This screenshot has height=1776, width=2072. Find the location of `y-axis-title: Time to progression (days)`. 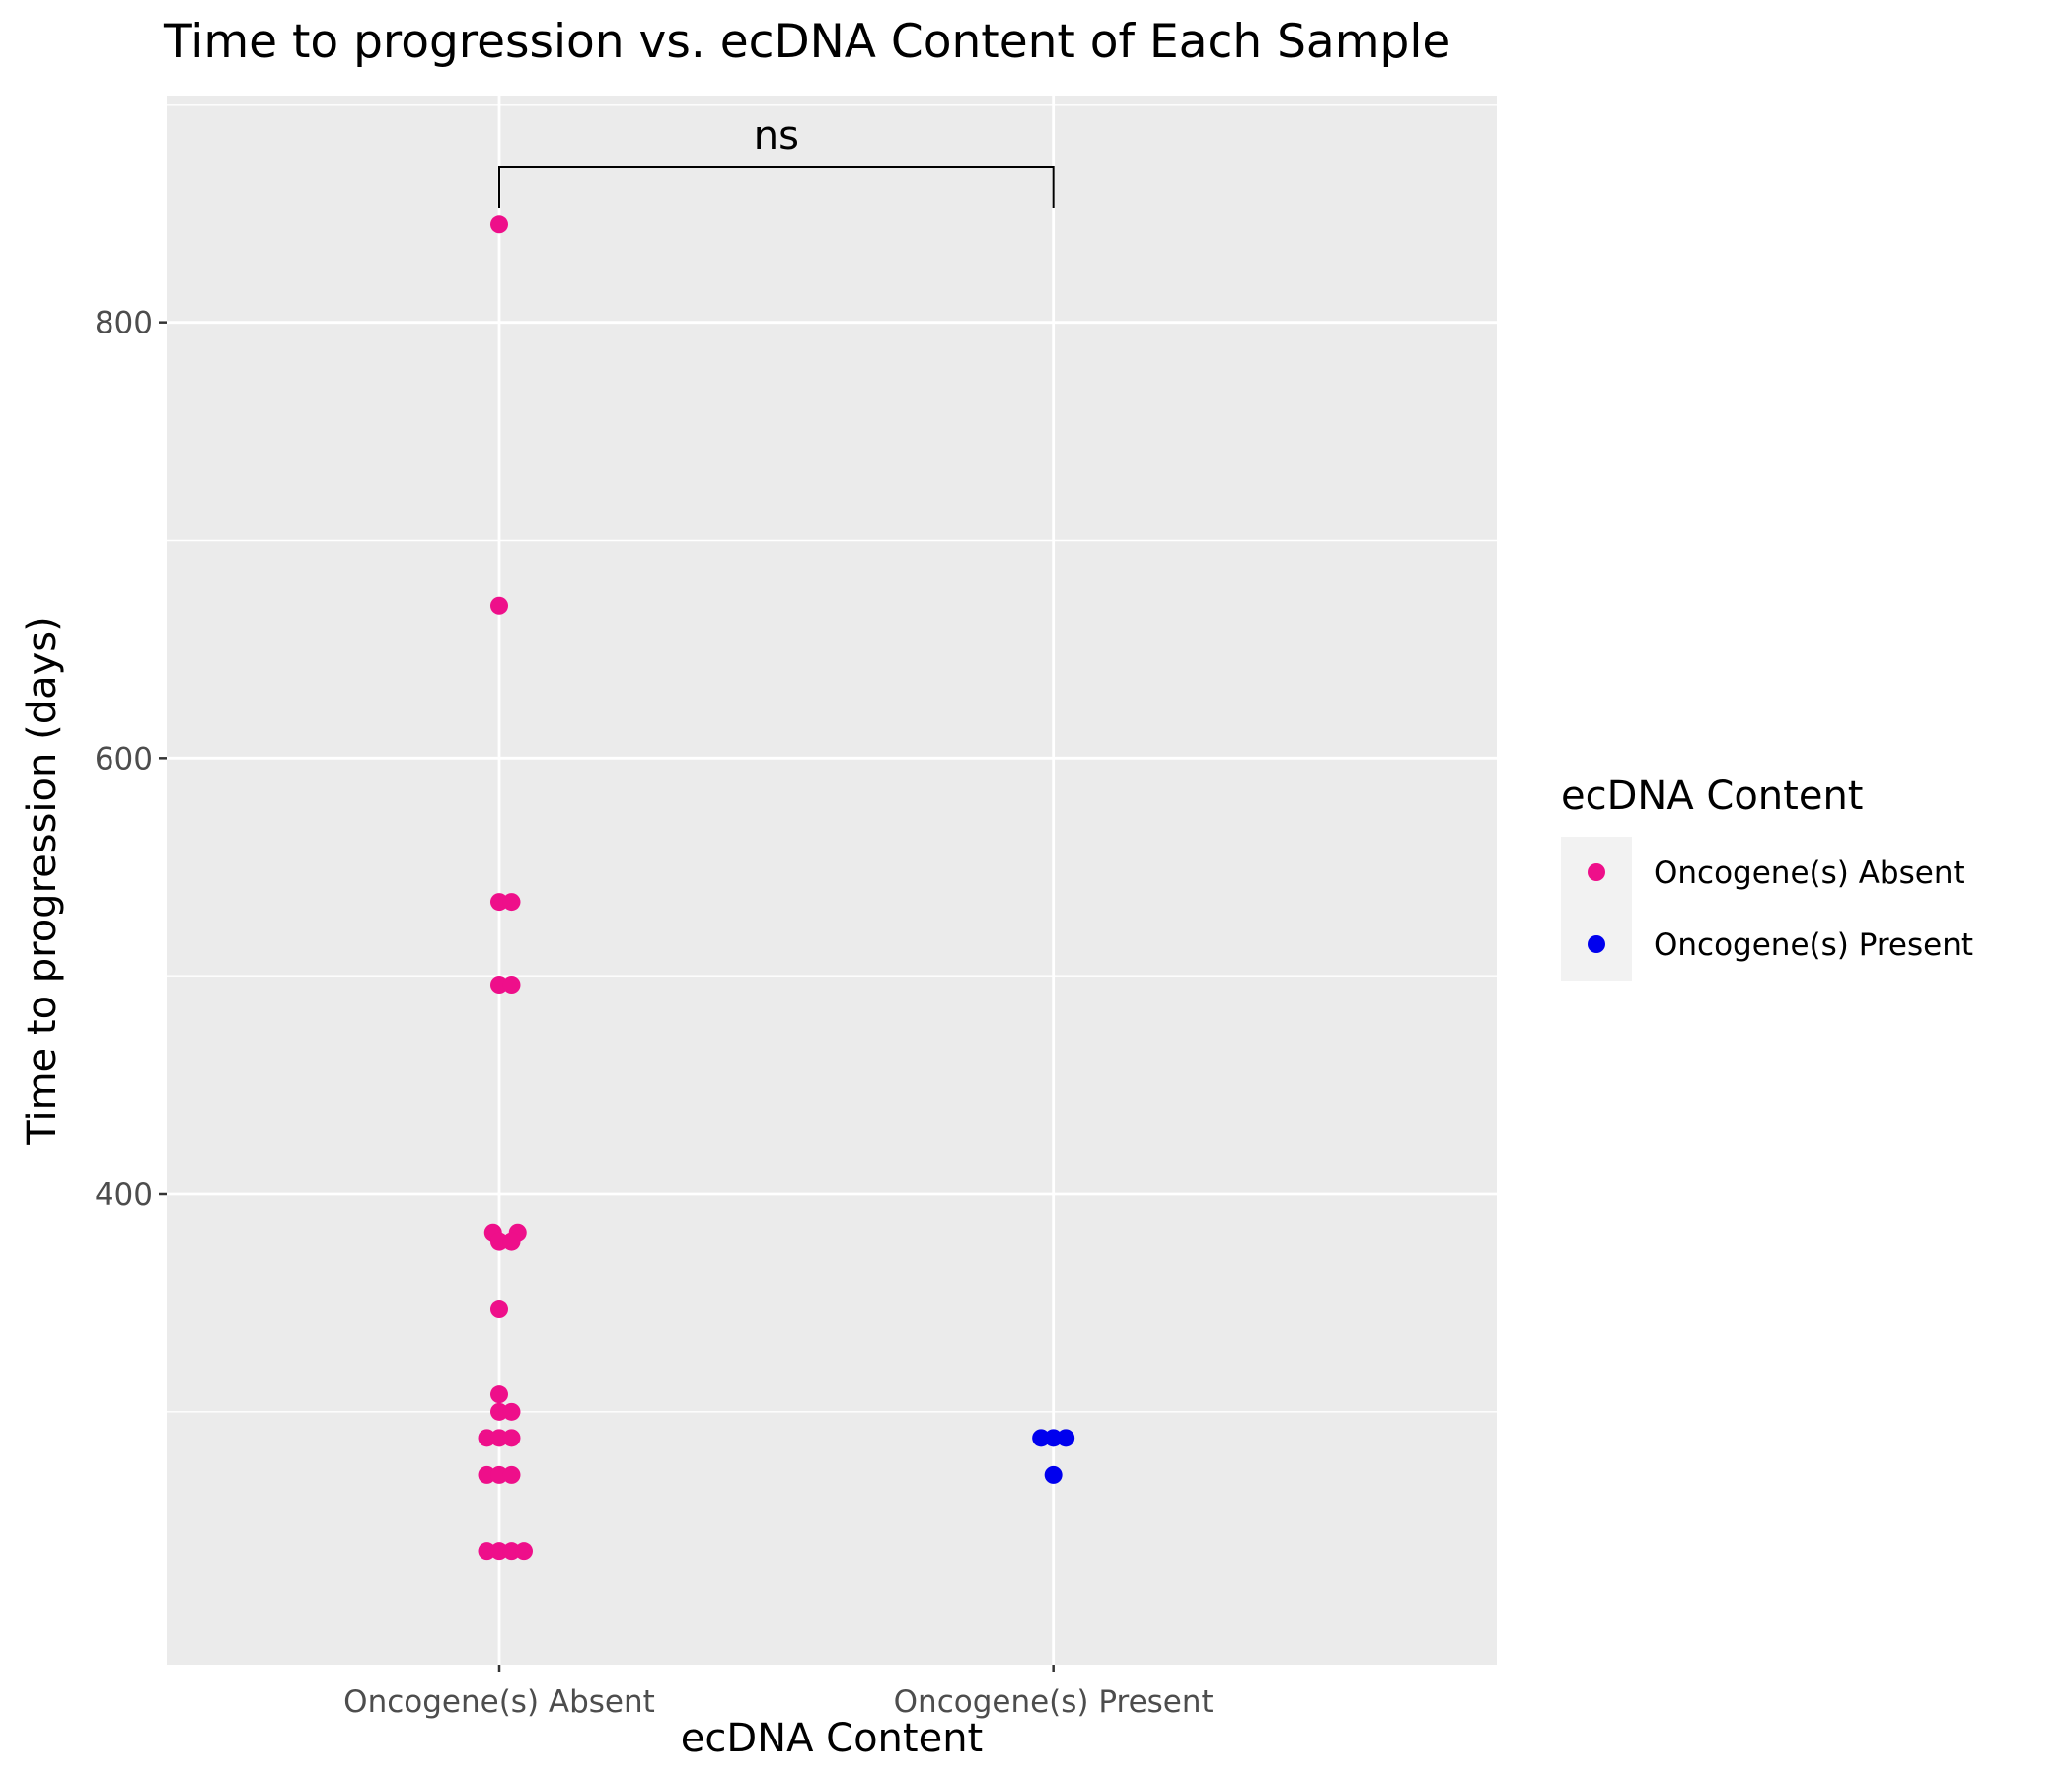

y-axis-title: Time to progression (days) is located at coordinates (43, 881).